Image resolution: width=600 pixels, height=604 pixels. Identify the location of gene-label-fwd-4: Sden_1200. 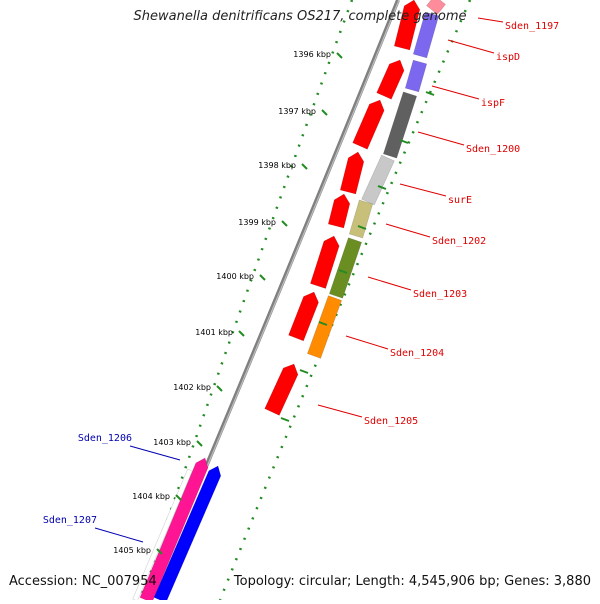
(493, 149).